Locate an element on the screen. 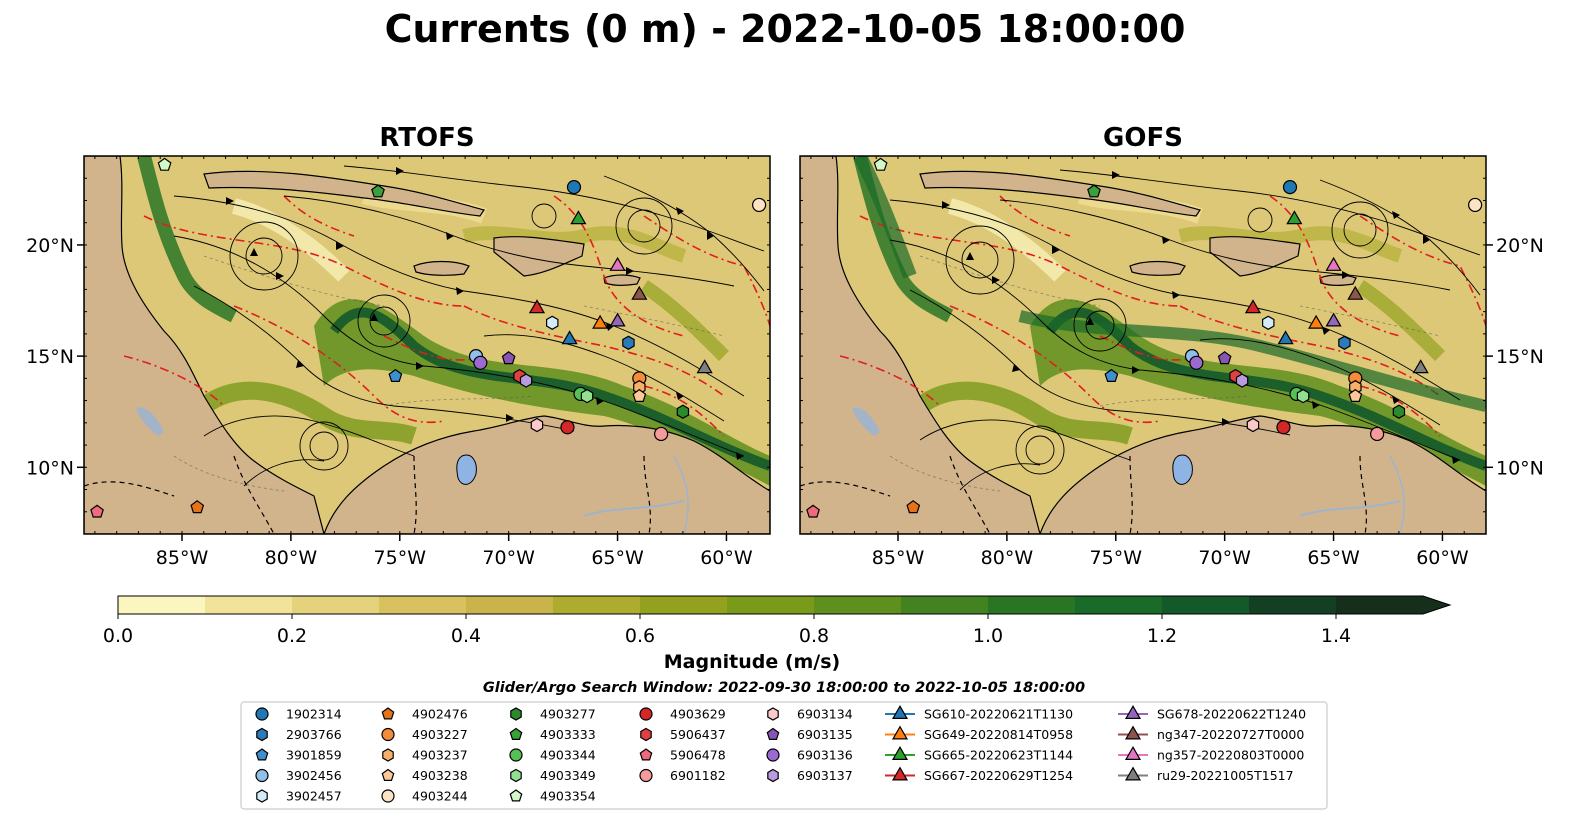  legend-entry: SG665-20220623T1144 is located at coordinates (979, 754).